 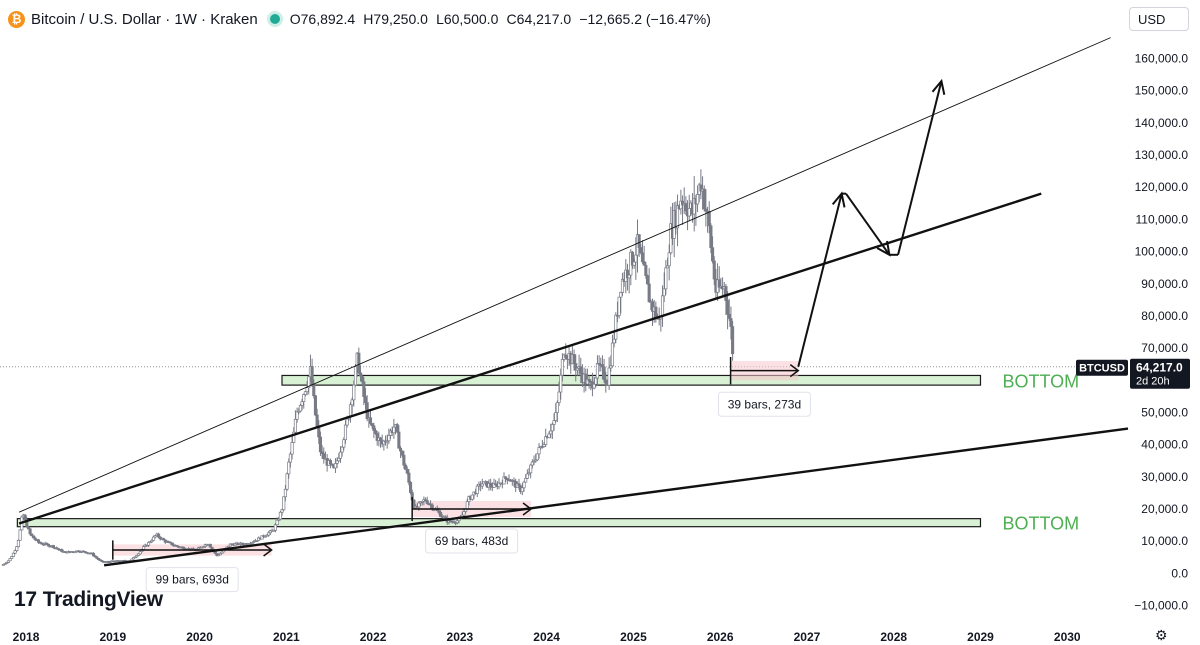 I want to click on gear-icon: ⚙, so click(x=1161, y=635).